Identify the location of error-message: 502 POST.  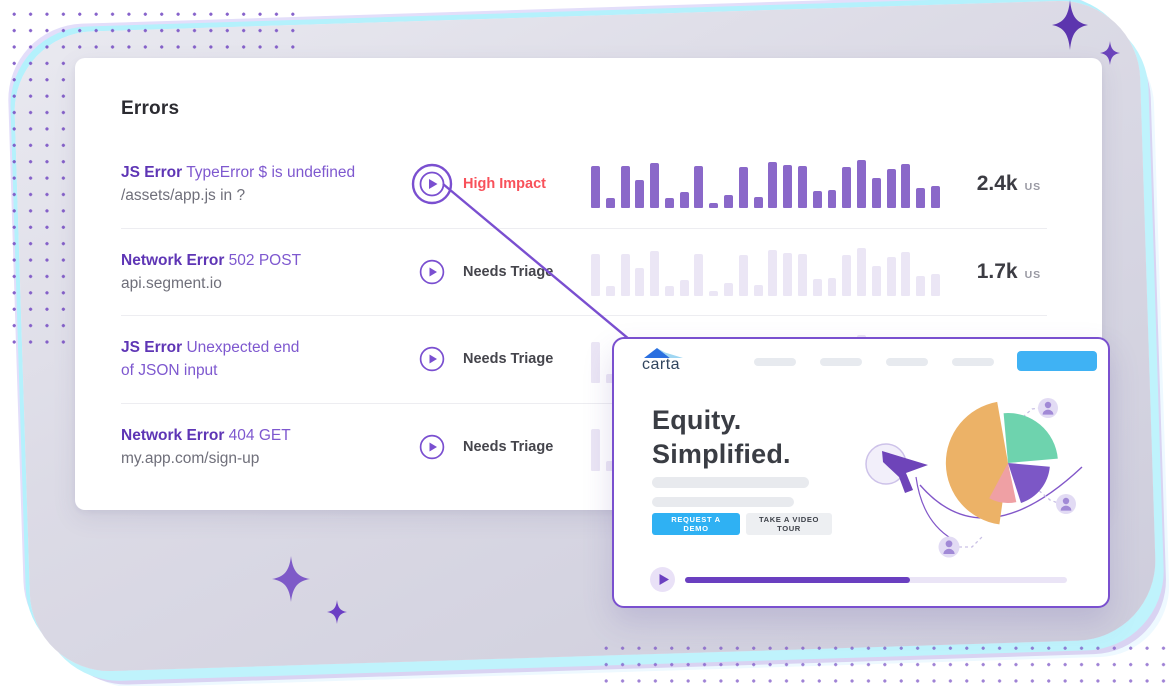
(263, 260).